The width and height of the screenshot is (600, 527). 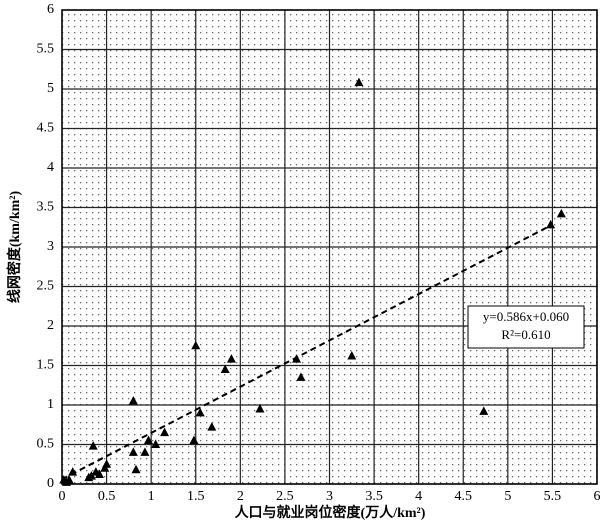 I want to click on x-tick-label: 3.5, so click(x=374, y=496).